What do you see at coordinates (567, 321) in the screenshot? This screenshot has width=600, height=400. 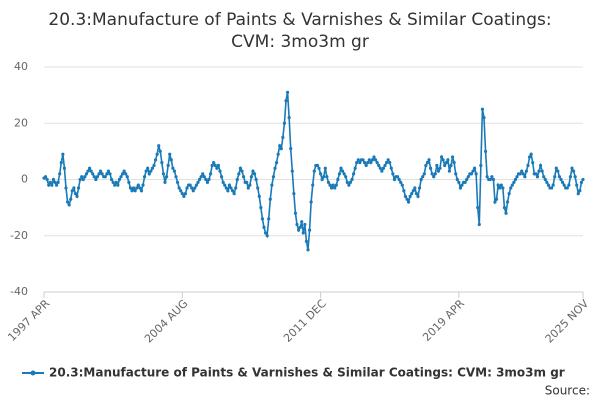 I see `x-tick-label: 2025 NOV` at bounding box center [567, 321].